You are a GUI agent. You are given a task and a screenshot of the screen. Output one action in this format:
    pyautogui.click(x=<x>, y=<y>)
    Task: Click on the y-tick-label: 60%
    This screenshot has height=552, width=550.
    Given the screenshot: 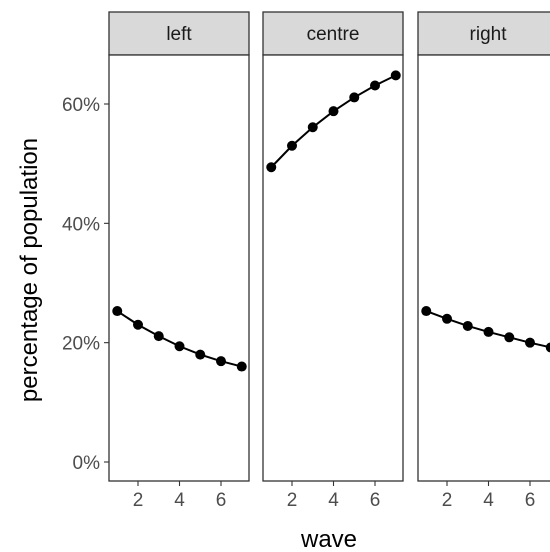 What is the action you would take?
    pyautogui.click(x=81, y=105)
    